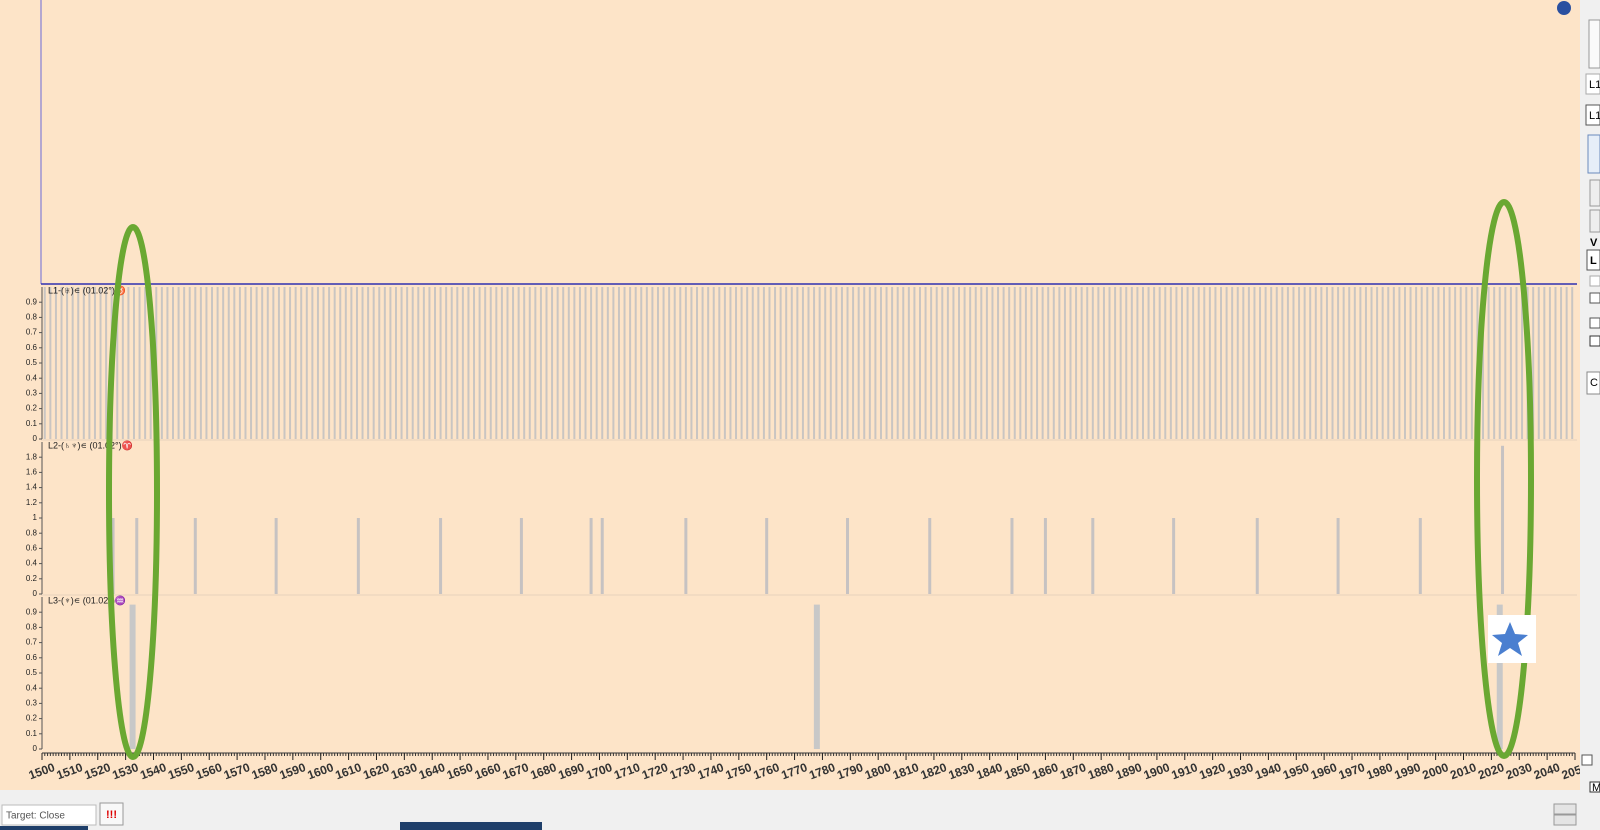 This screenshot has width=1600, height=830. Describe the element at coordinates (1590, 415) in the screenshot. I see `side-panel` at that location.